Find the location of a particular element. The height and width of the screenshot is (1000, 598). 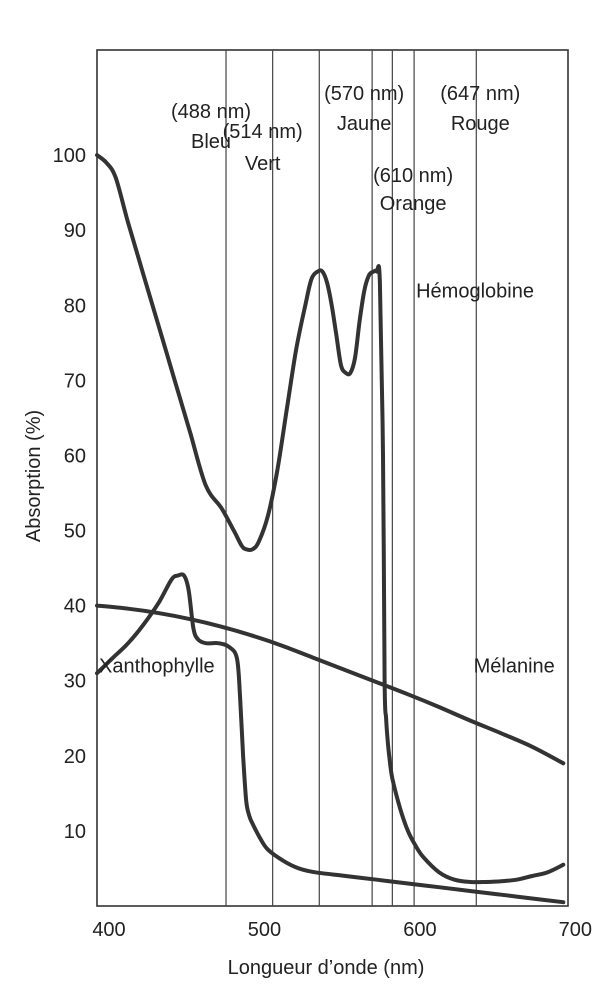

band-wavelength-label: (488 nm) is located at coordinates (211, 112).